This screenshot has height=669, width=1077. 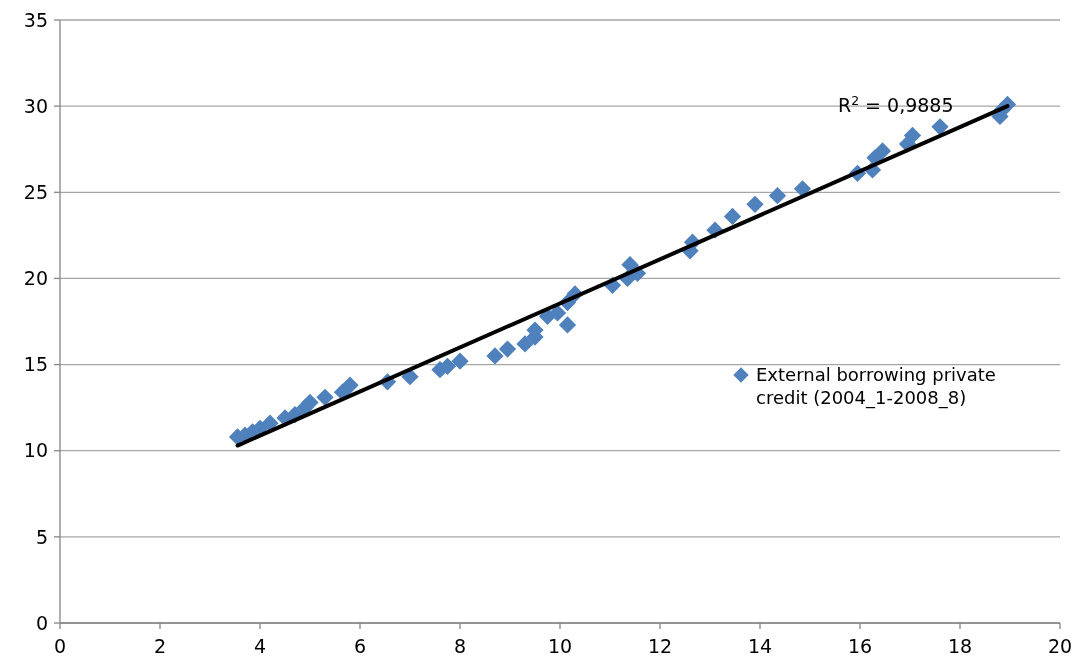 What do you see at coordinates (35, 278) in the screenshot?
I see `y-tick-label: 20` at bounding box center [35, 278].